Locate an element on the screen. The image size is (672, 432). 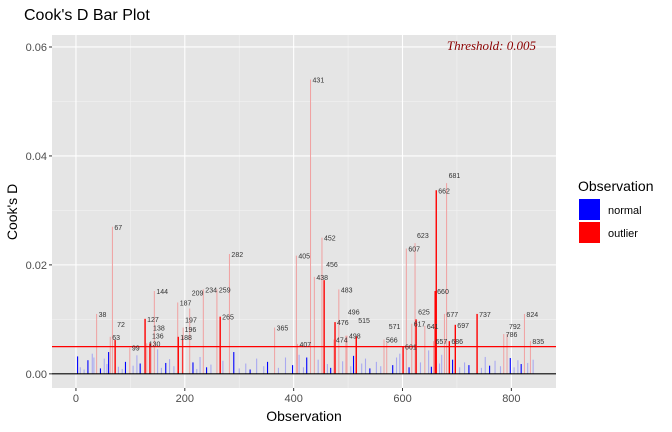
bar-label: 623 is located at coordinates (423, 236).